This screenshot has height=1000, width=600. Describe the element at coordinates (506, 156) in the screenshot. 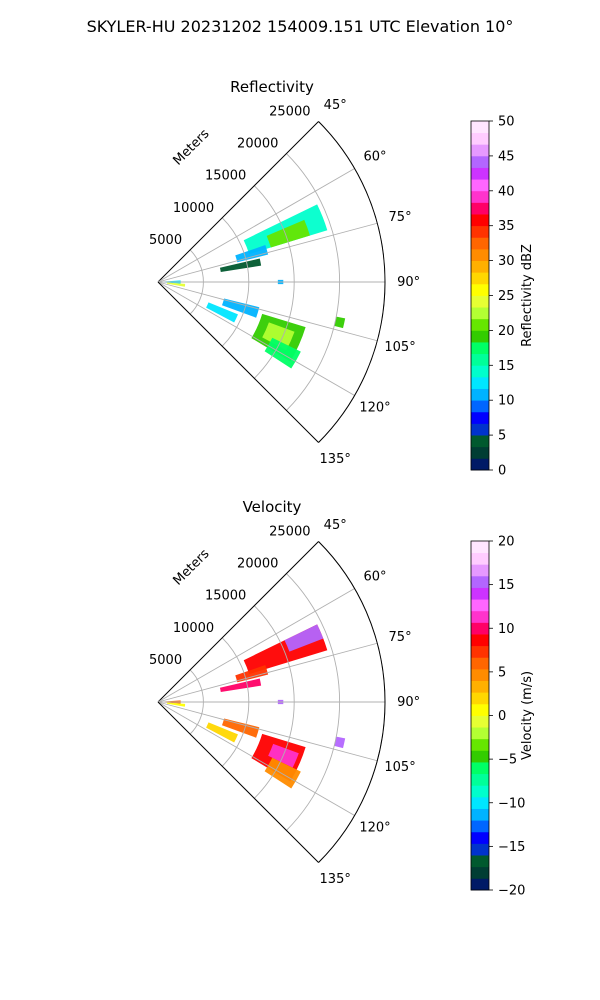

I see `colorbar-tick-label: 45` at that location.